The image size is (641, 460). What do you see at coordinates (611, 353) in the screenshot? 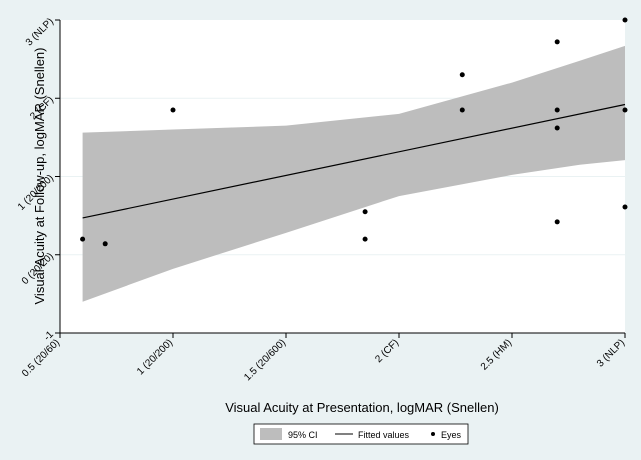
I see `x-tick-label: 3 (NLP)` at bounding box center [611, 353].